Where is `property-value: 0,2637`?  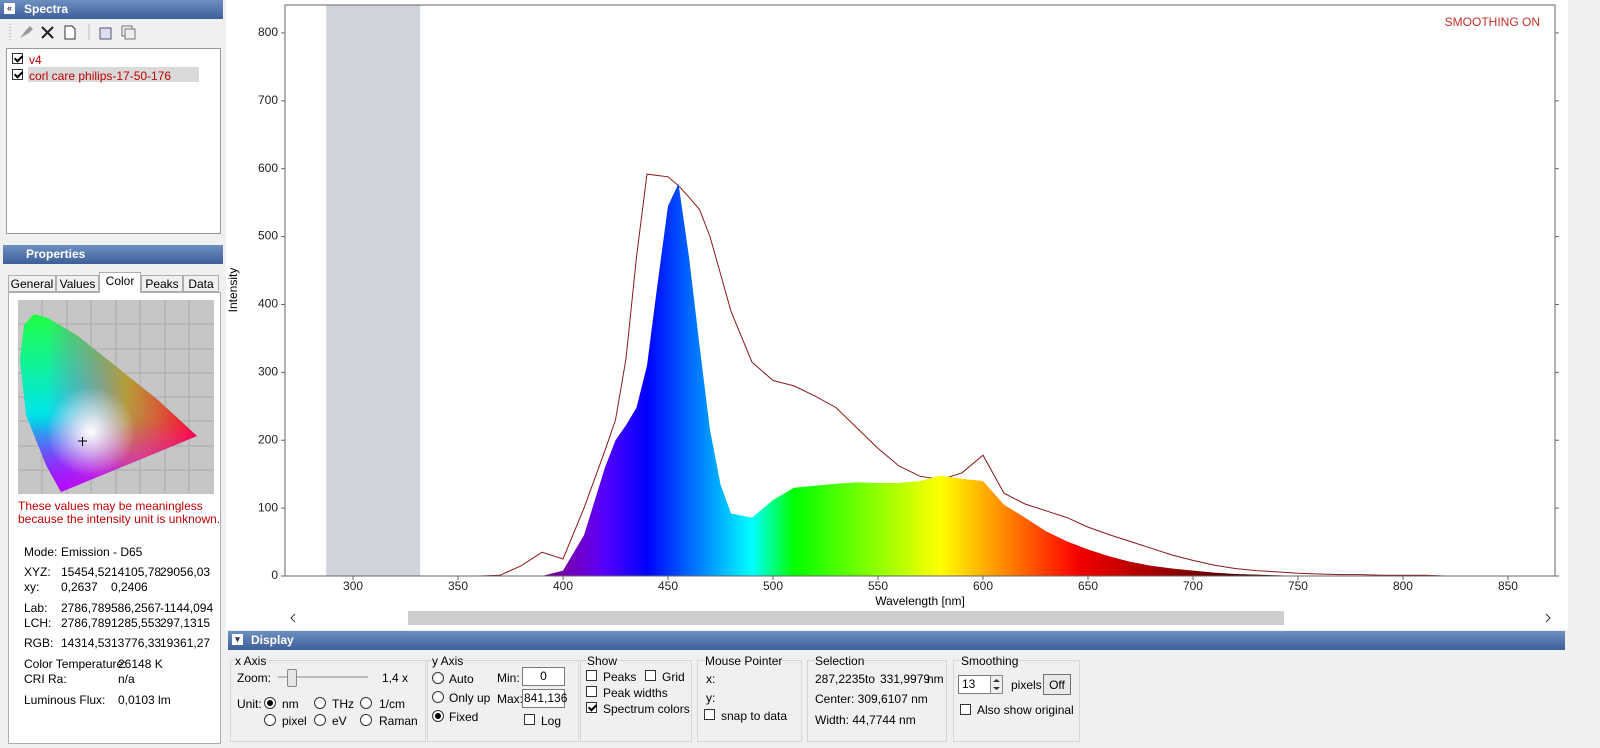 property-value: 0,2637 is located at coordinates (79, 587).